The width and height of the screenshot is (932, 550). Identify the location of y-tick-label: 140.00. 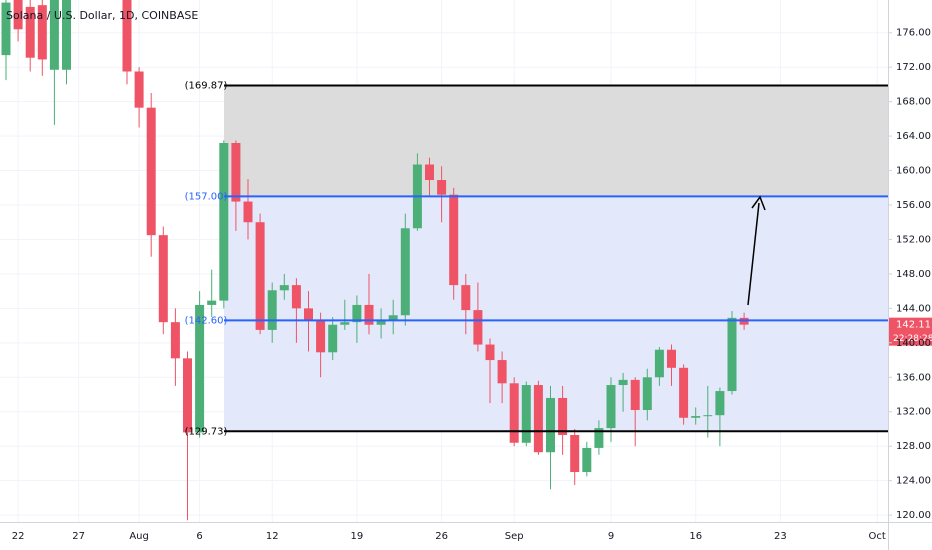
(913, 343).